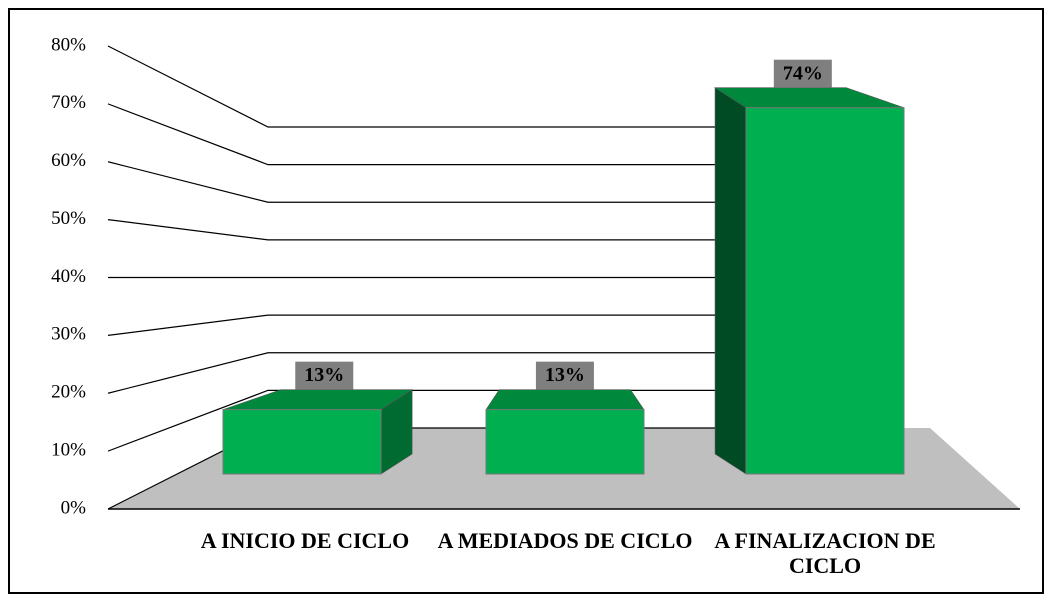 Image resolution: width=1052 pixels, height=602 pixels. What do you see at coordinates (825, 553) in the screenshot?
I see `x-tick-label: A FINALIZACION DE CICLO` at bounding box center [825, 553].